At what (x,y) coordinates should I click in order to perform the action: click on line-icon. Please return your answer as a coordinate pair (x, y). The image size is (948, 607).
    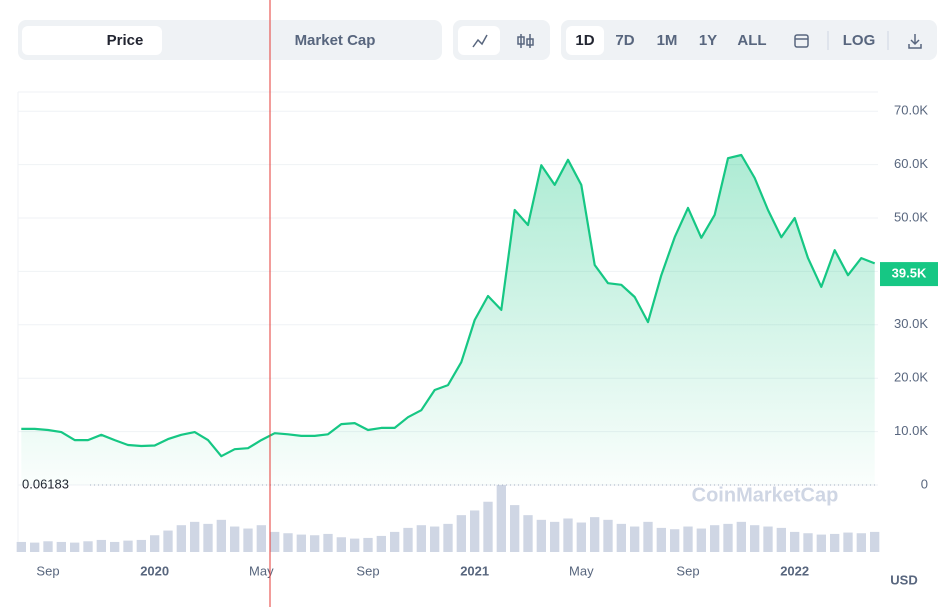
    Looking at the image, I should click on (480, 41).